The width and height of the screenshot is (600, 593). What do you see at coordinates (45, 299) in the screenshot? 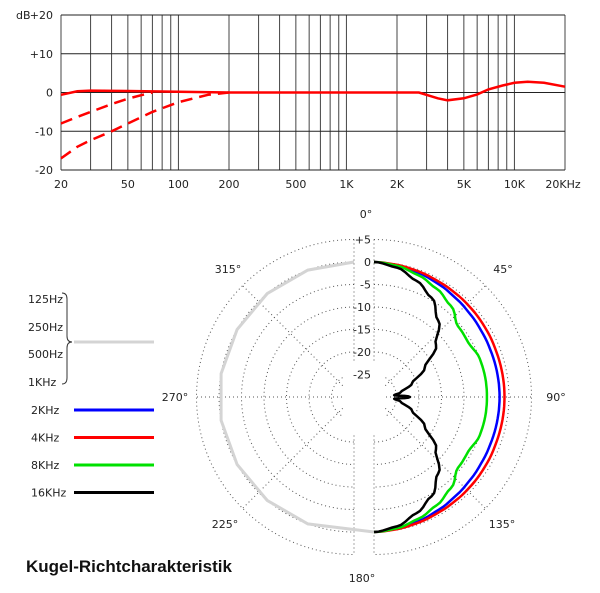
I see `legend-label: 125Hz` at bounding box center [45, 299].